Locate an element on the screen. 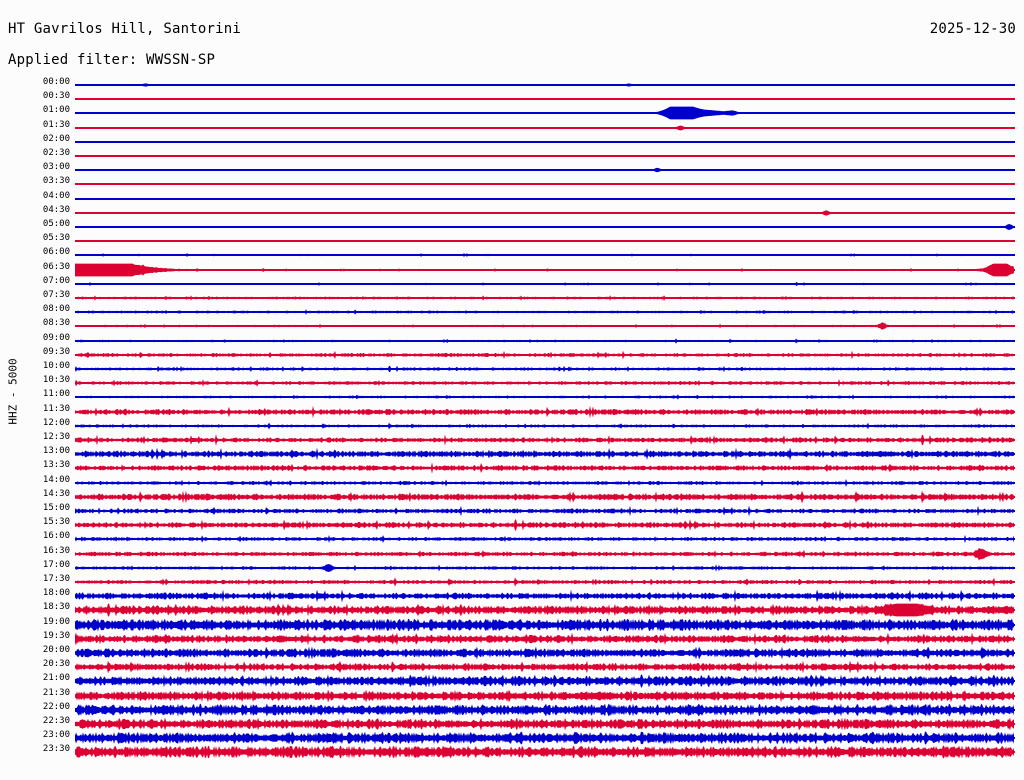  page-title: HT Gavrilos Hill, Santorini is located at coordinates (124, 29).